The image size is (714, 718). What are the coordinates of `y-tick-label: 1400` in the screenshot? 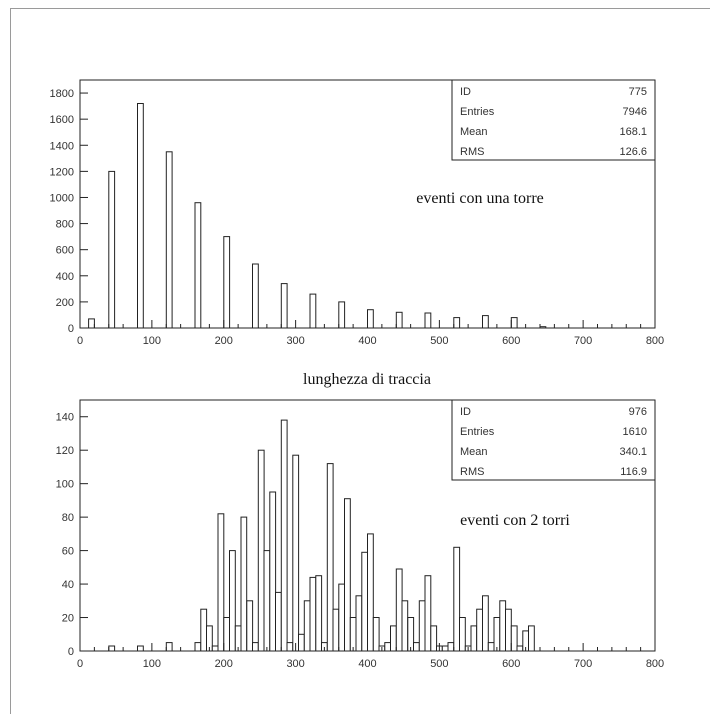 It's located at (62, 146).